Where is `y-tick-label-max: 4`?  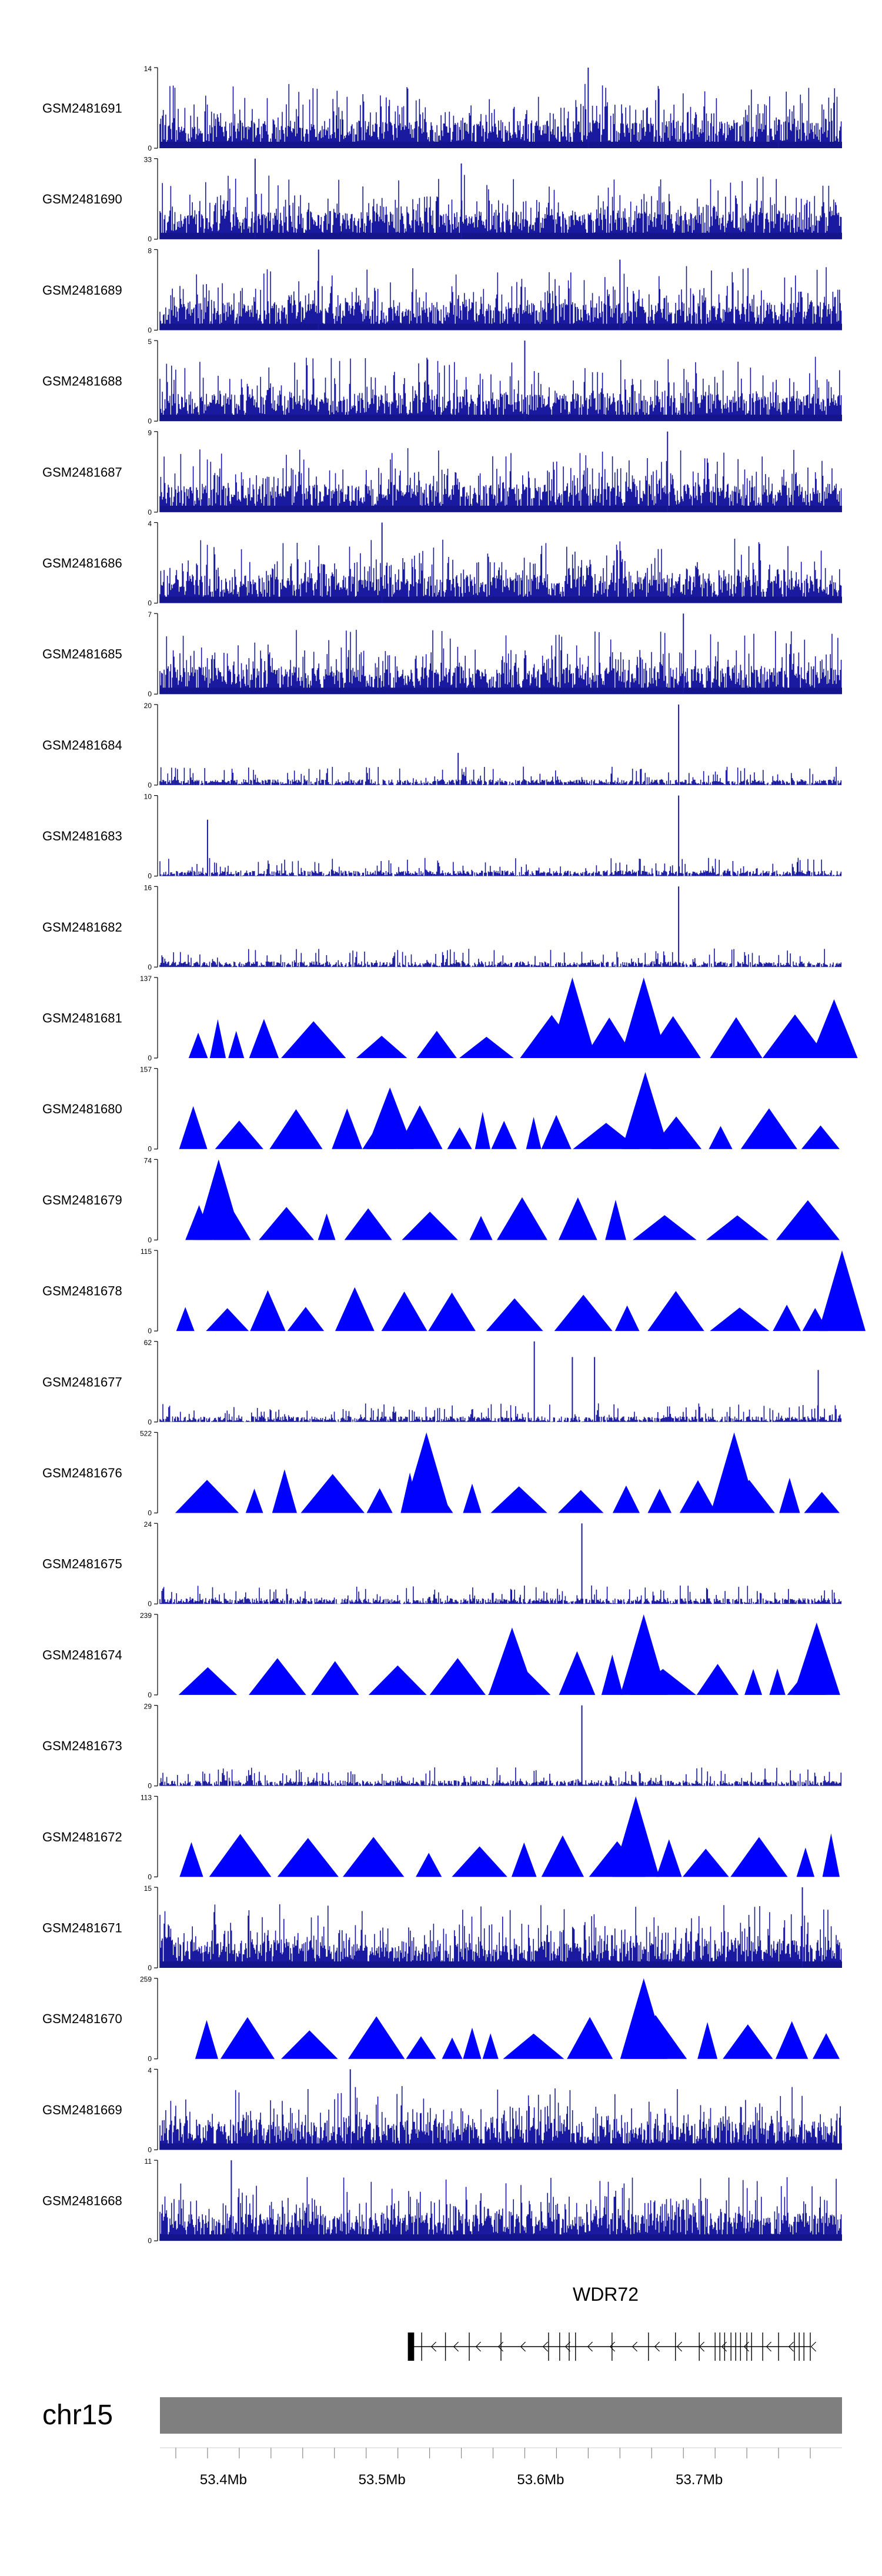 y-tick-label-max: 4 is located at coordinates (150, 2070).